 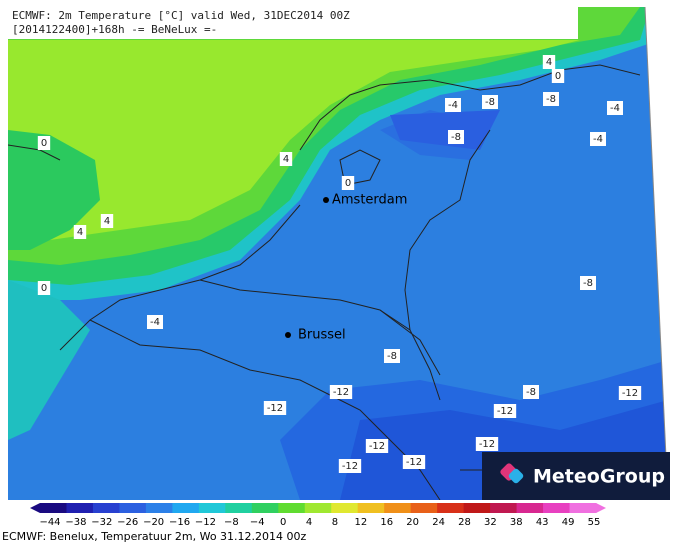 I want to click on colorbar-label: −12, so click(x=205, y=522).